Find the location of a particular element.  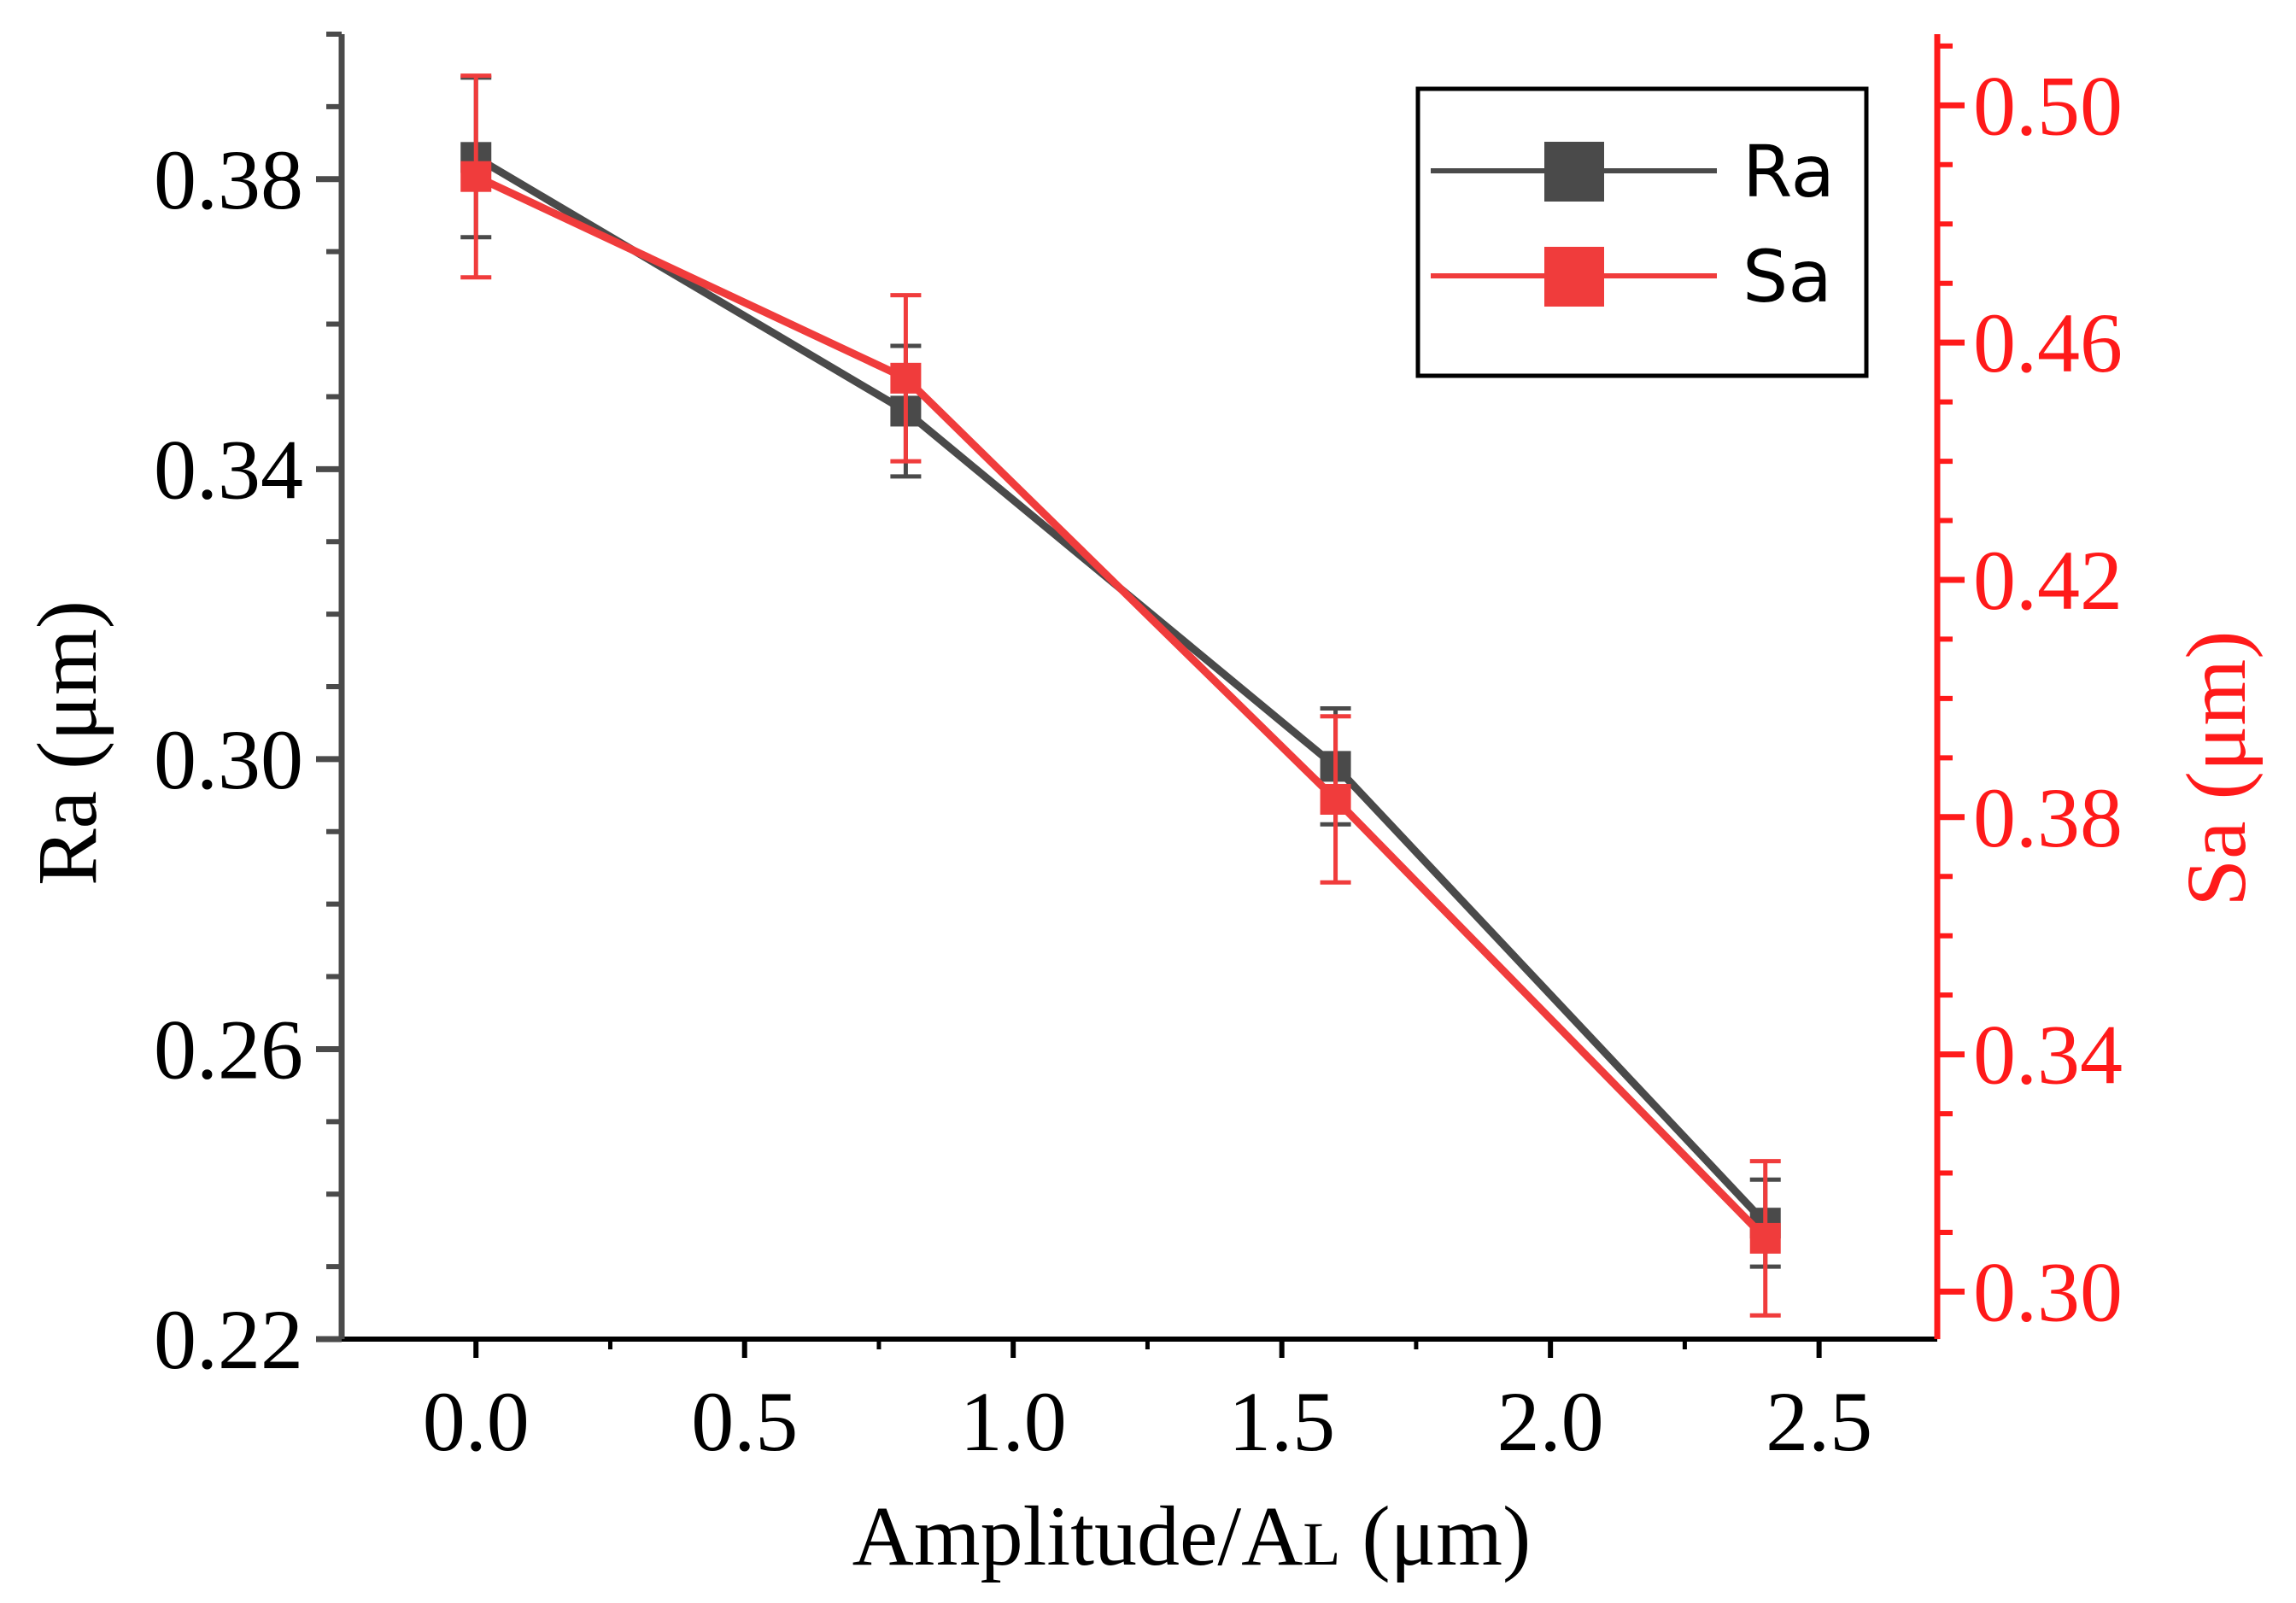

y-tick-label: 0.22 is located at coordinates (228, 1339).